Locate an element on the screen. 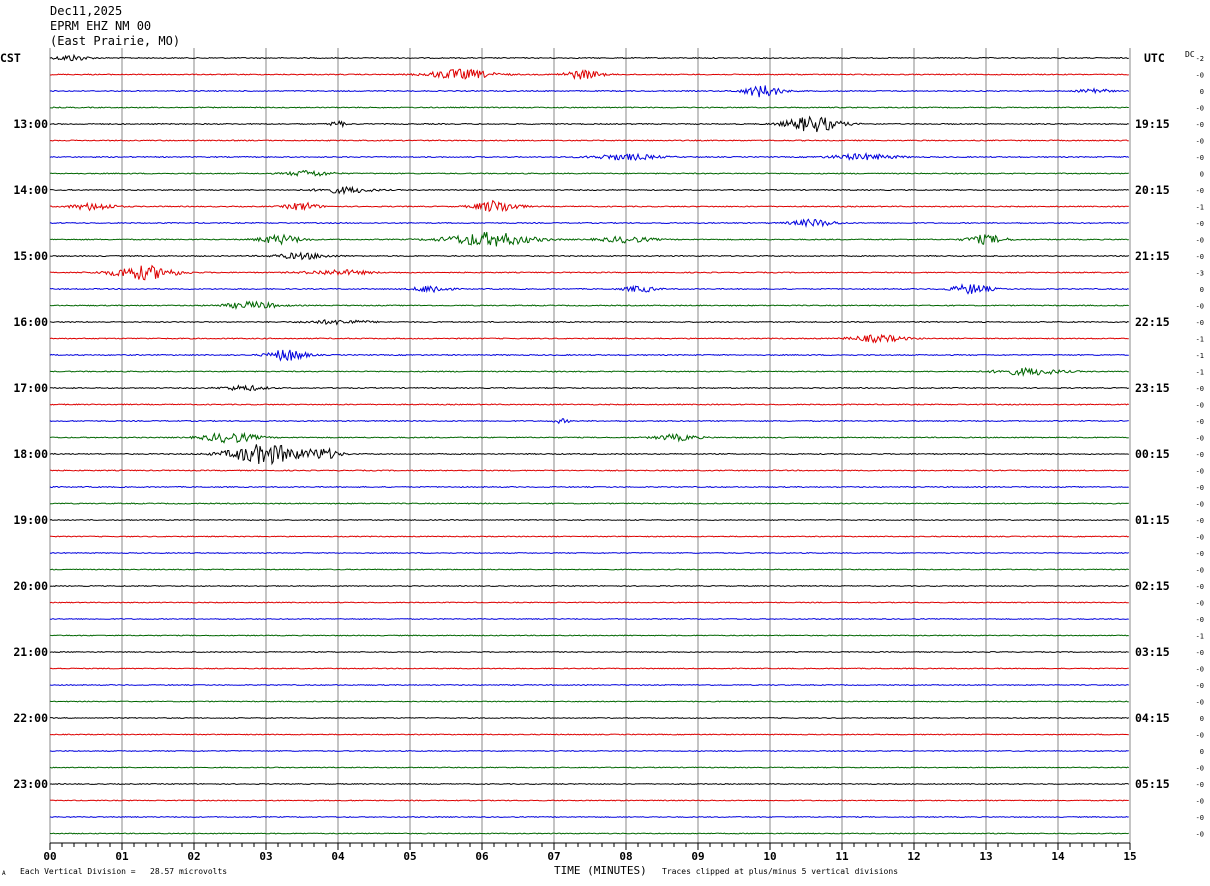 The height and width of the screenshot is (886, 1210). x-tick-label: 02 is located at coordinates (193, 856).